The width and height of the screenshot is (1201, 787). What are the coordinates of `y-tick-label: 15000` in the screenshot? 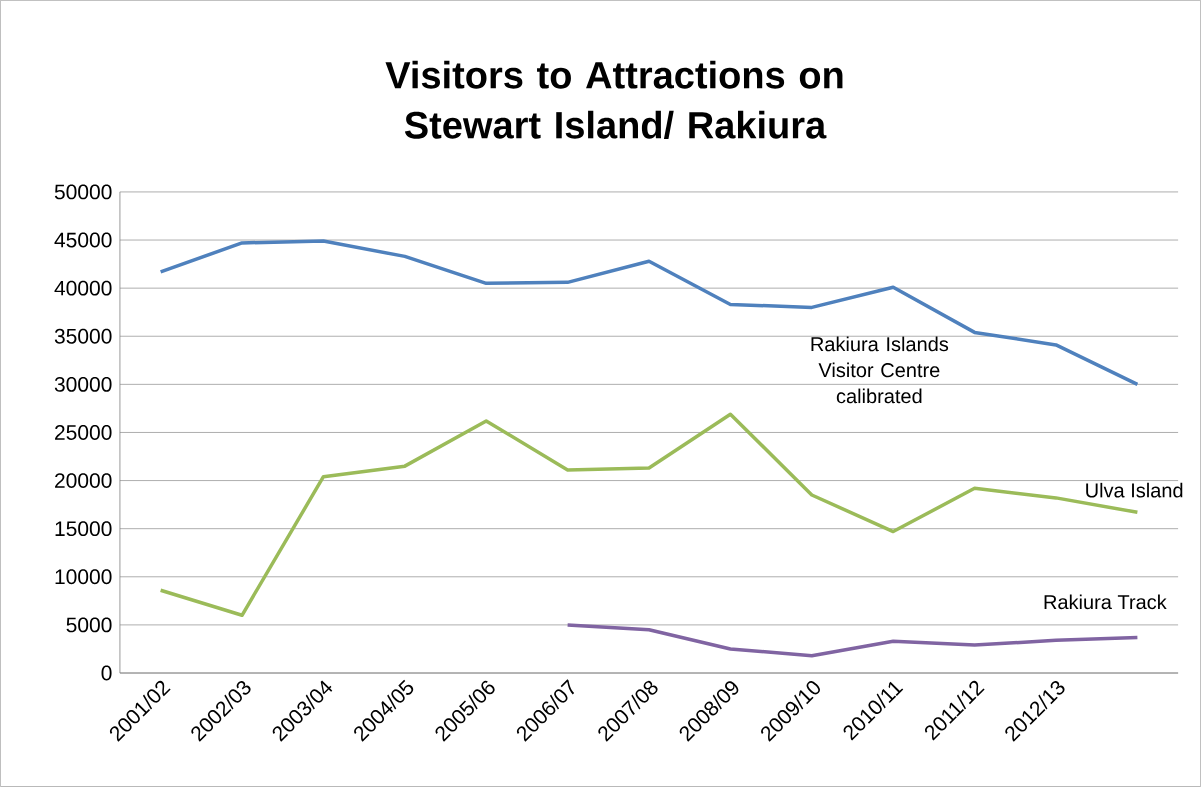 It's located at (83, 529).